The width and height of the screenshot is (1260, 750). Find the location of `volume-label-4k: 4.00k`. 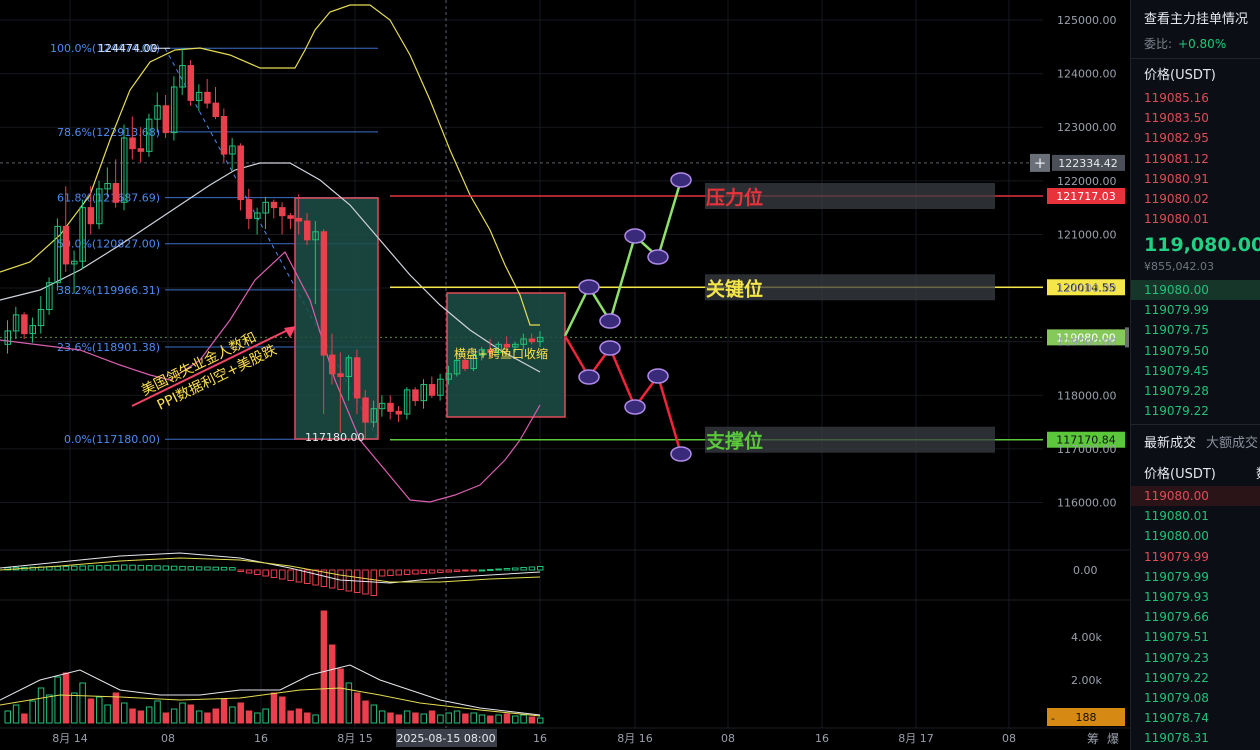

volume-label-4k: 4.00k is located at coordinates (1086, 637).